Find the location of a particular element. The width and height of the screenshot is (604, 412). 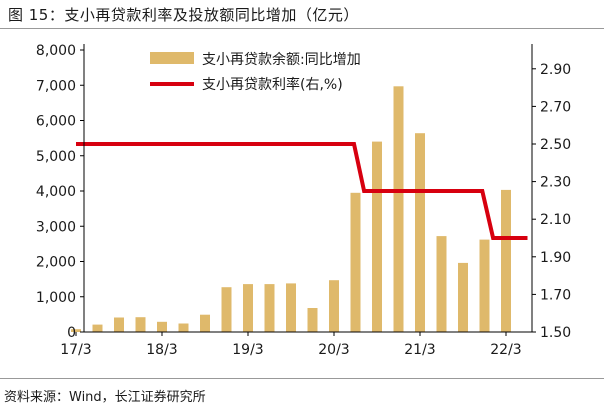

y-left-label-6: 6,000 is located at coordinates (56, 122).